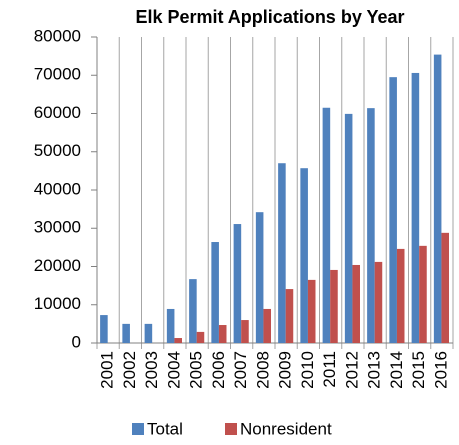  Describe the element at coordinates (165, 428) in the screenshot. I see `legend-label: Total` at that location.